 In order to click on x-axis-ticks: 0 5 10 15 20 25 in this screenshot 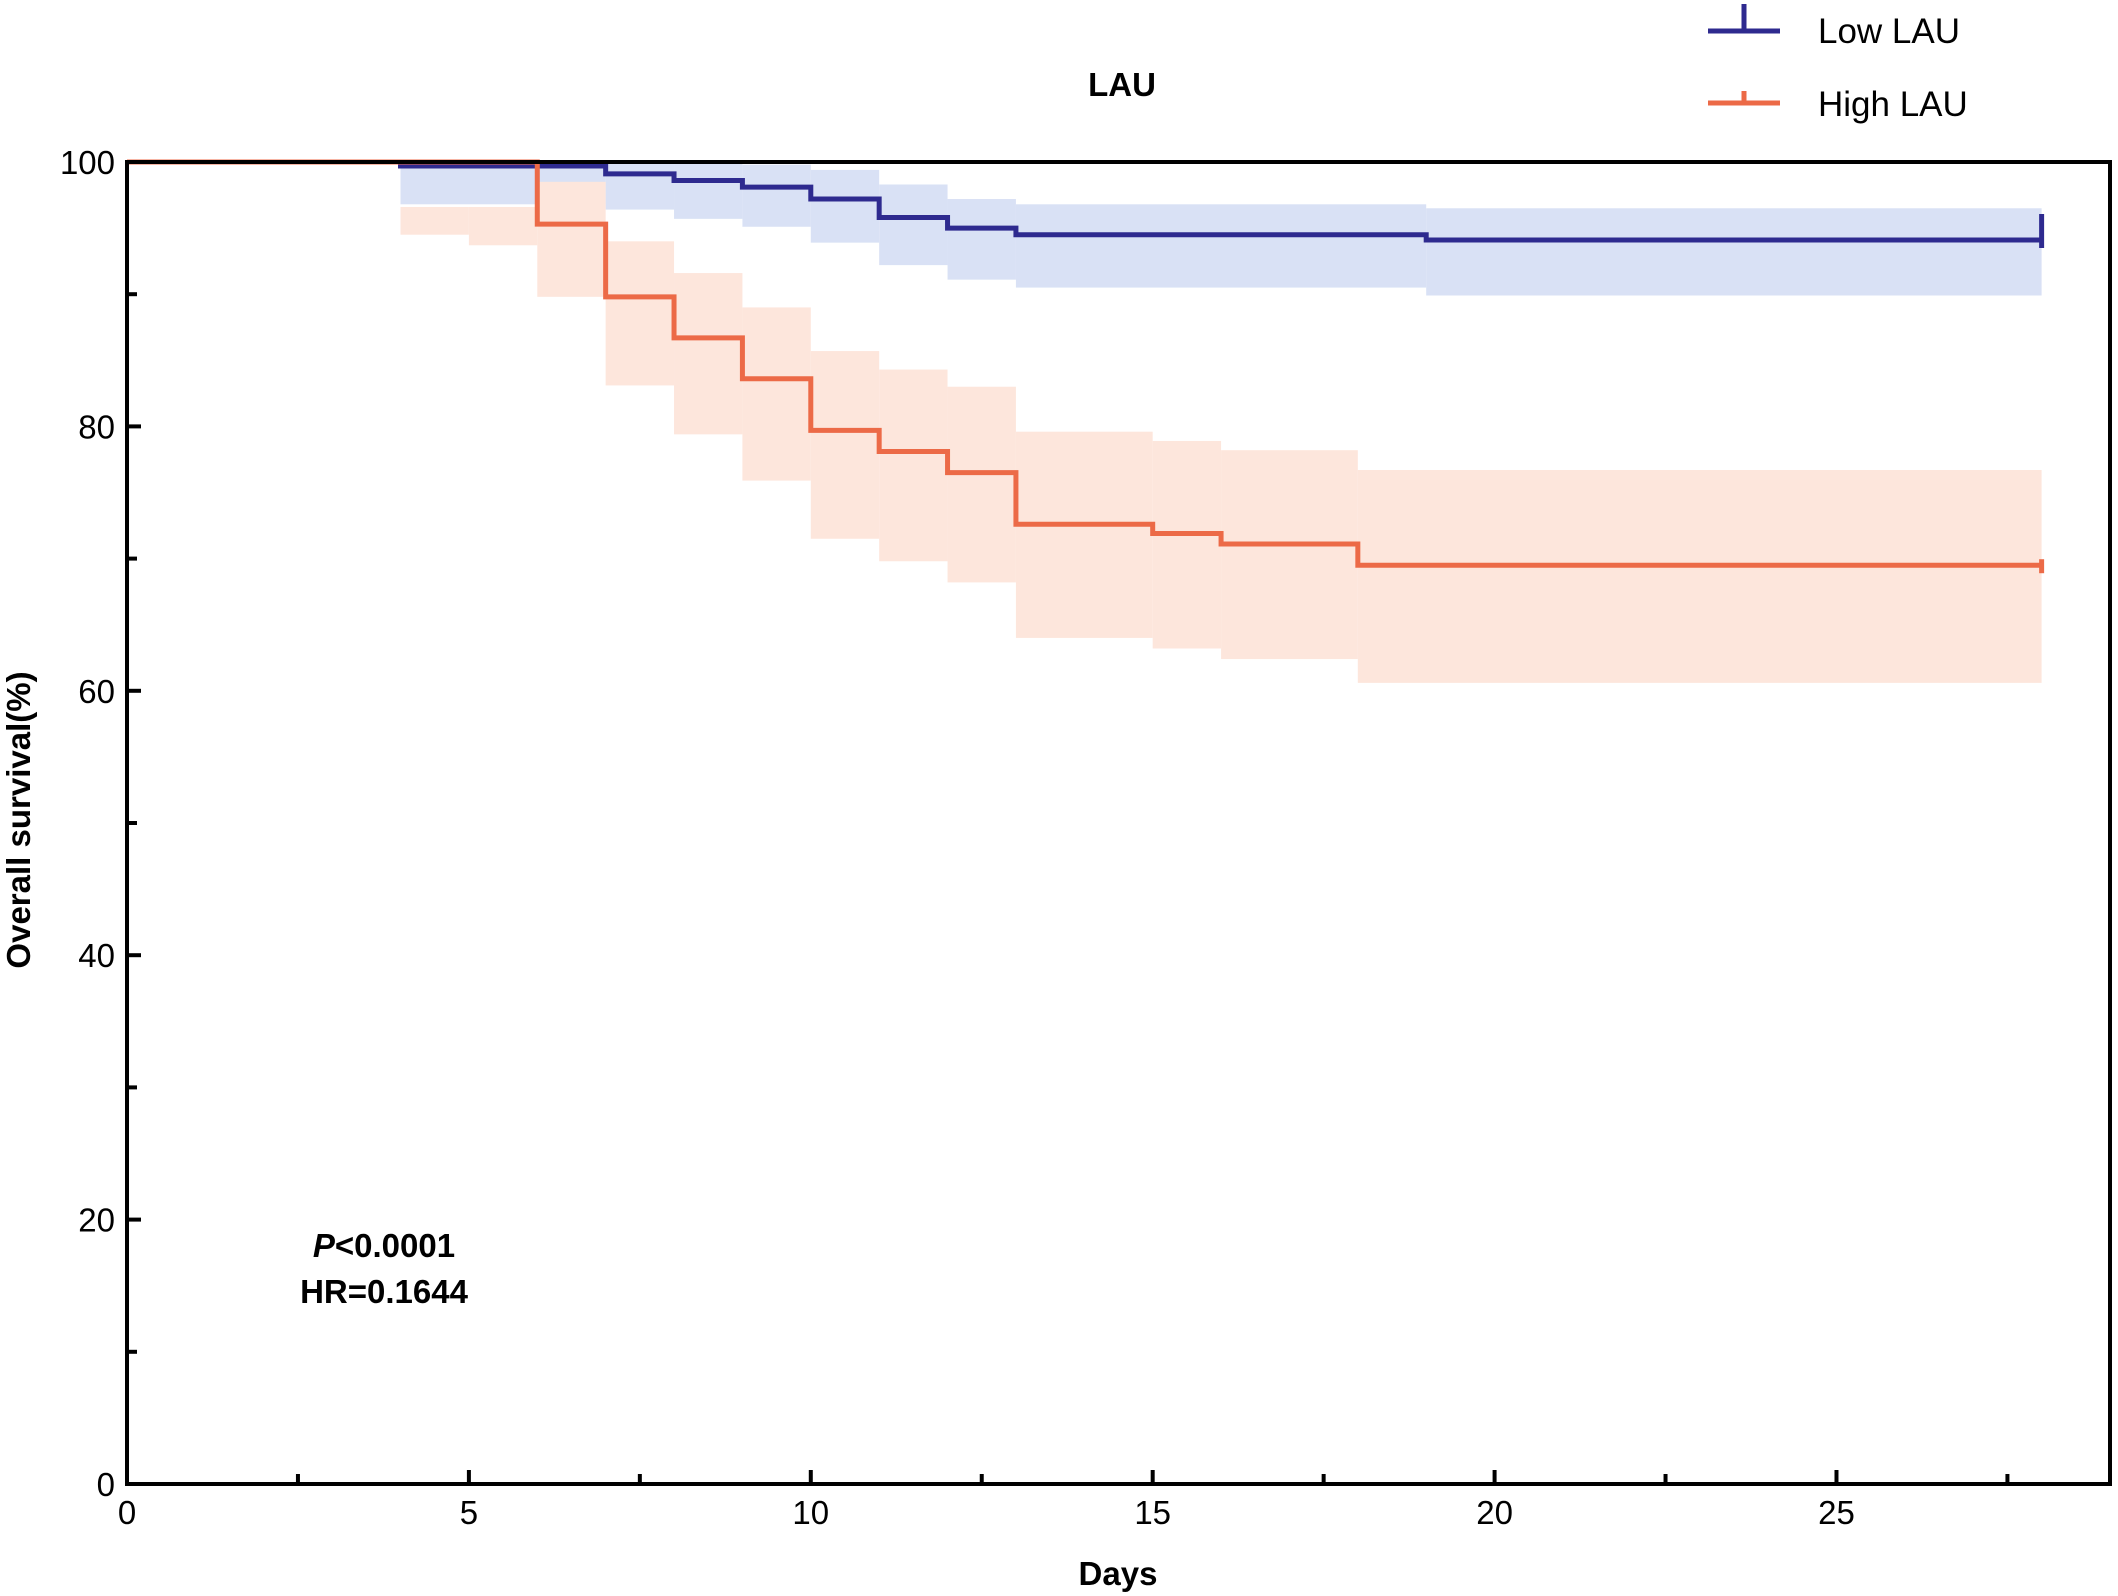, I will do `click(1064, 1500)`.